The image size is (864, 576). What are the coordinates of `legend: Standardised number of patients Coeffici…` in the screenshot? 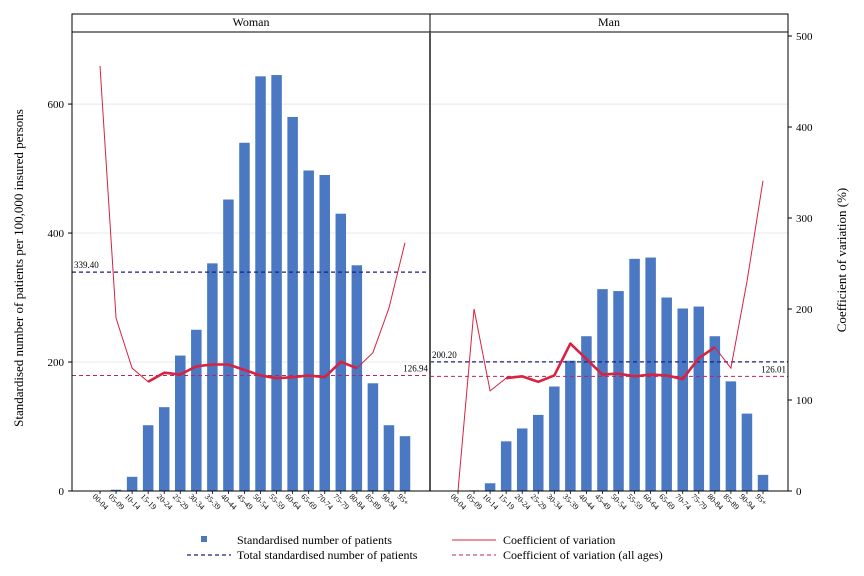 It's located at (425, 547).